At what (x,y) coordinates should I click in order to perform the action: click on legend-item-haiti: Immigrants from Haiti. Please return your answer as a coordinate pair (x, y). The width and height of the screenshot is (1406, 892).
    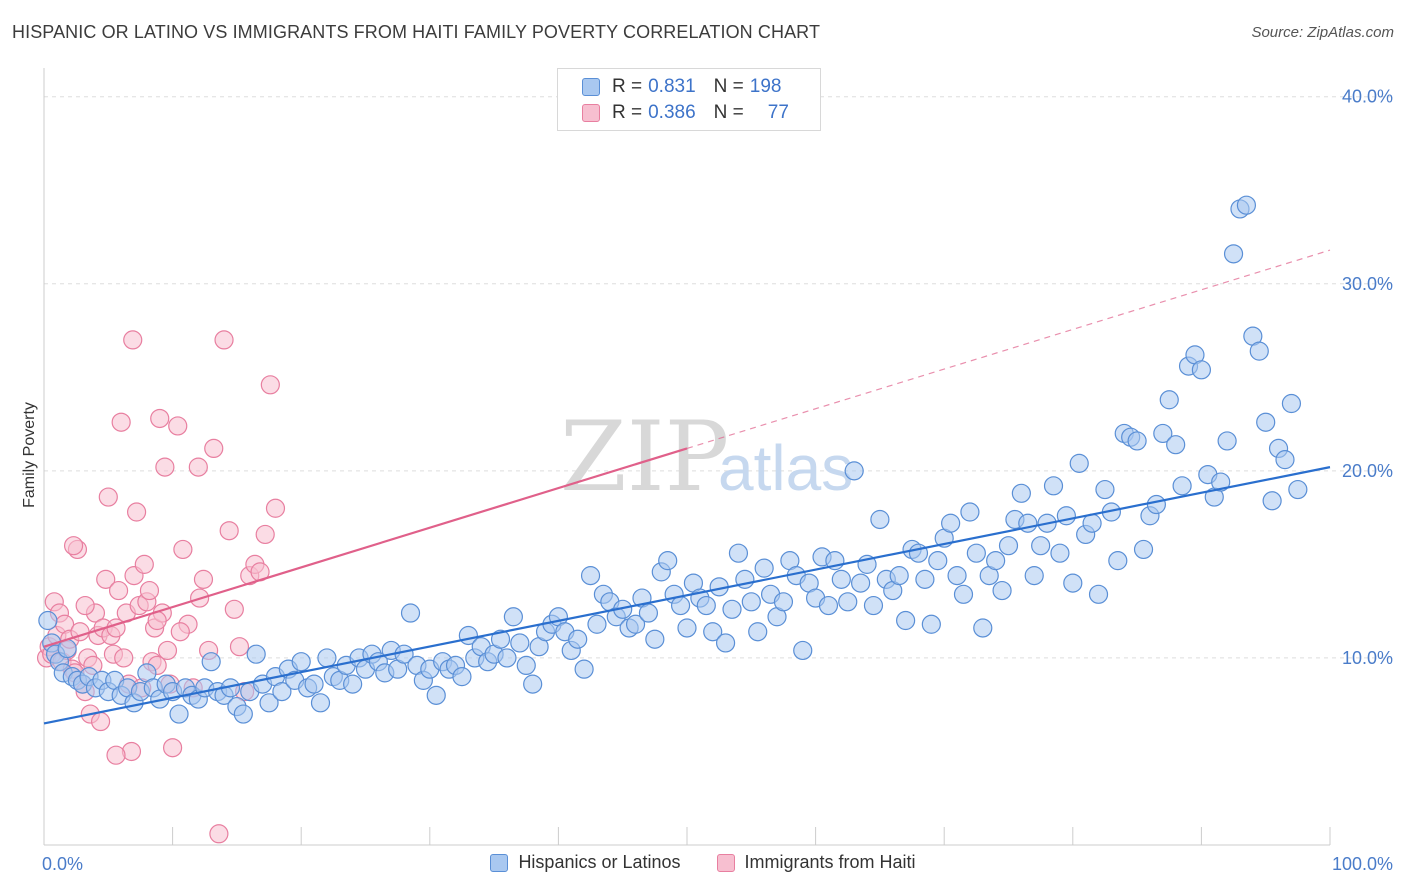
    Looking at the image, I should click on (816, 862).